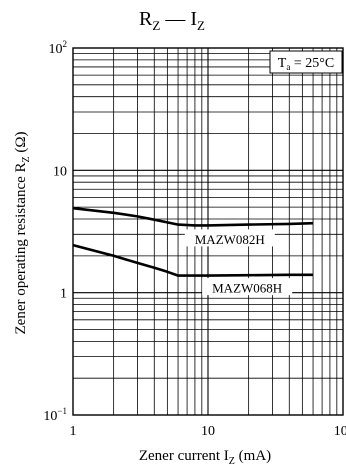  I want to click on x-axis-label-unit: (mA), so click(253, 456).